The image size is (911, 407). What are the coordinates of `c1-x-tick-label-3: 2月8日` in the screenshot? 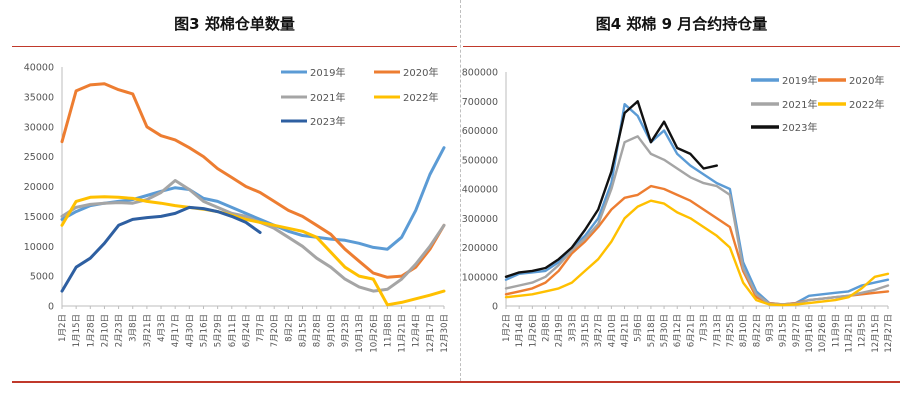 It's located at (547, 328).